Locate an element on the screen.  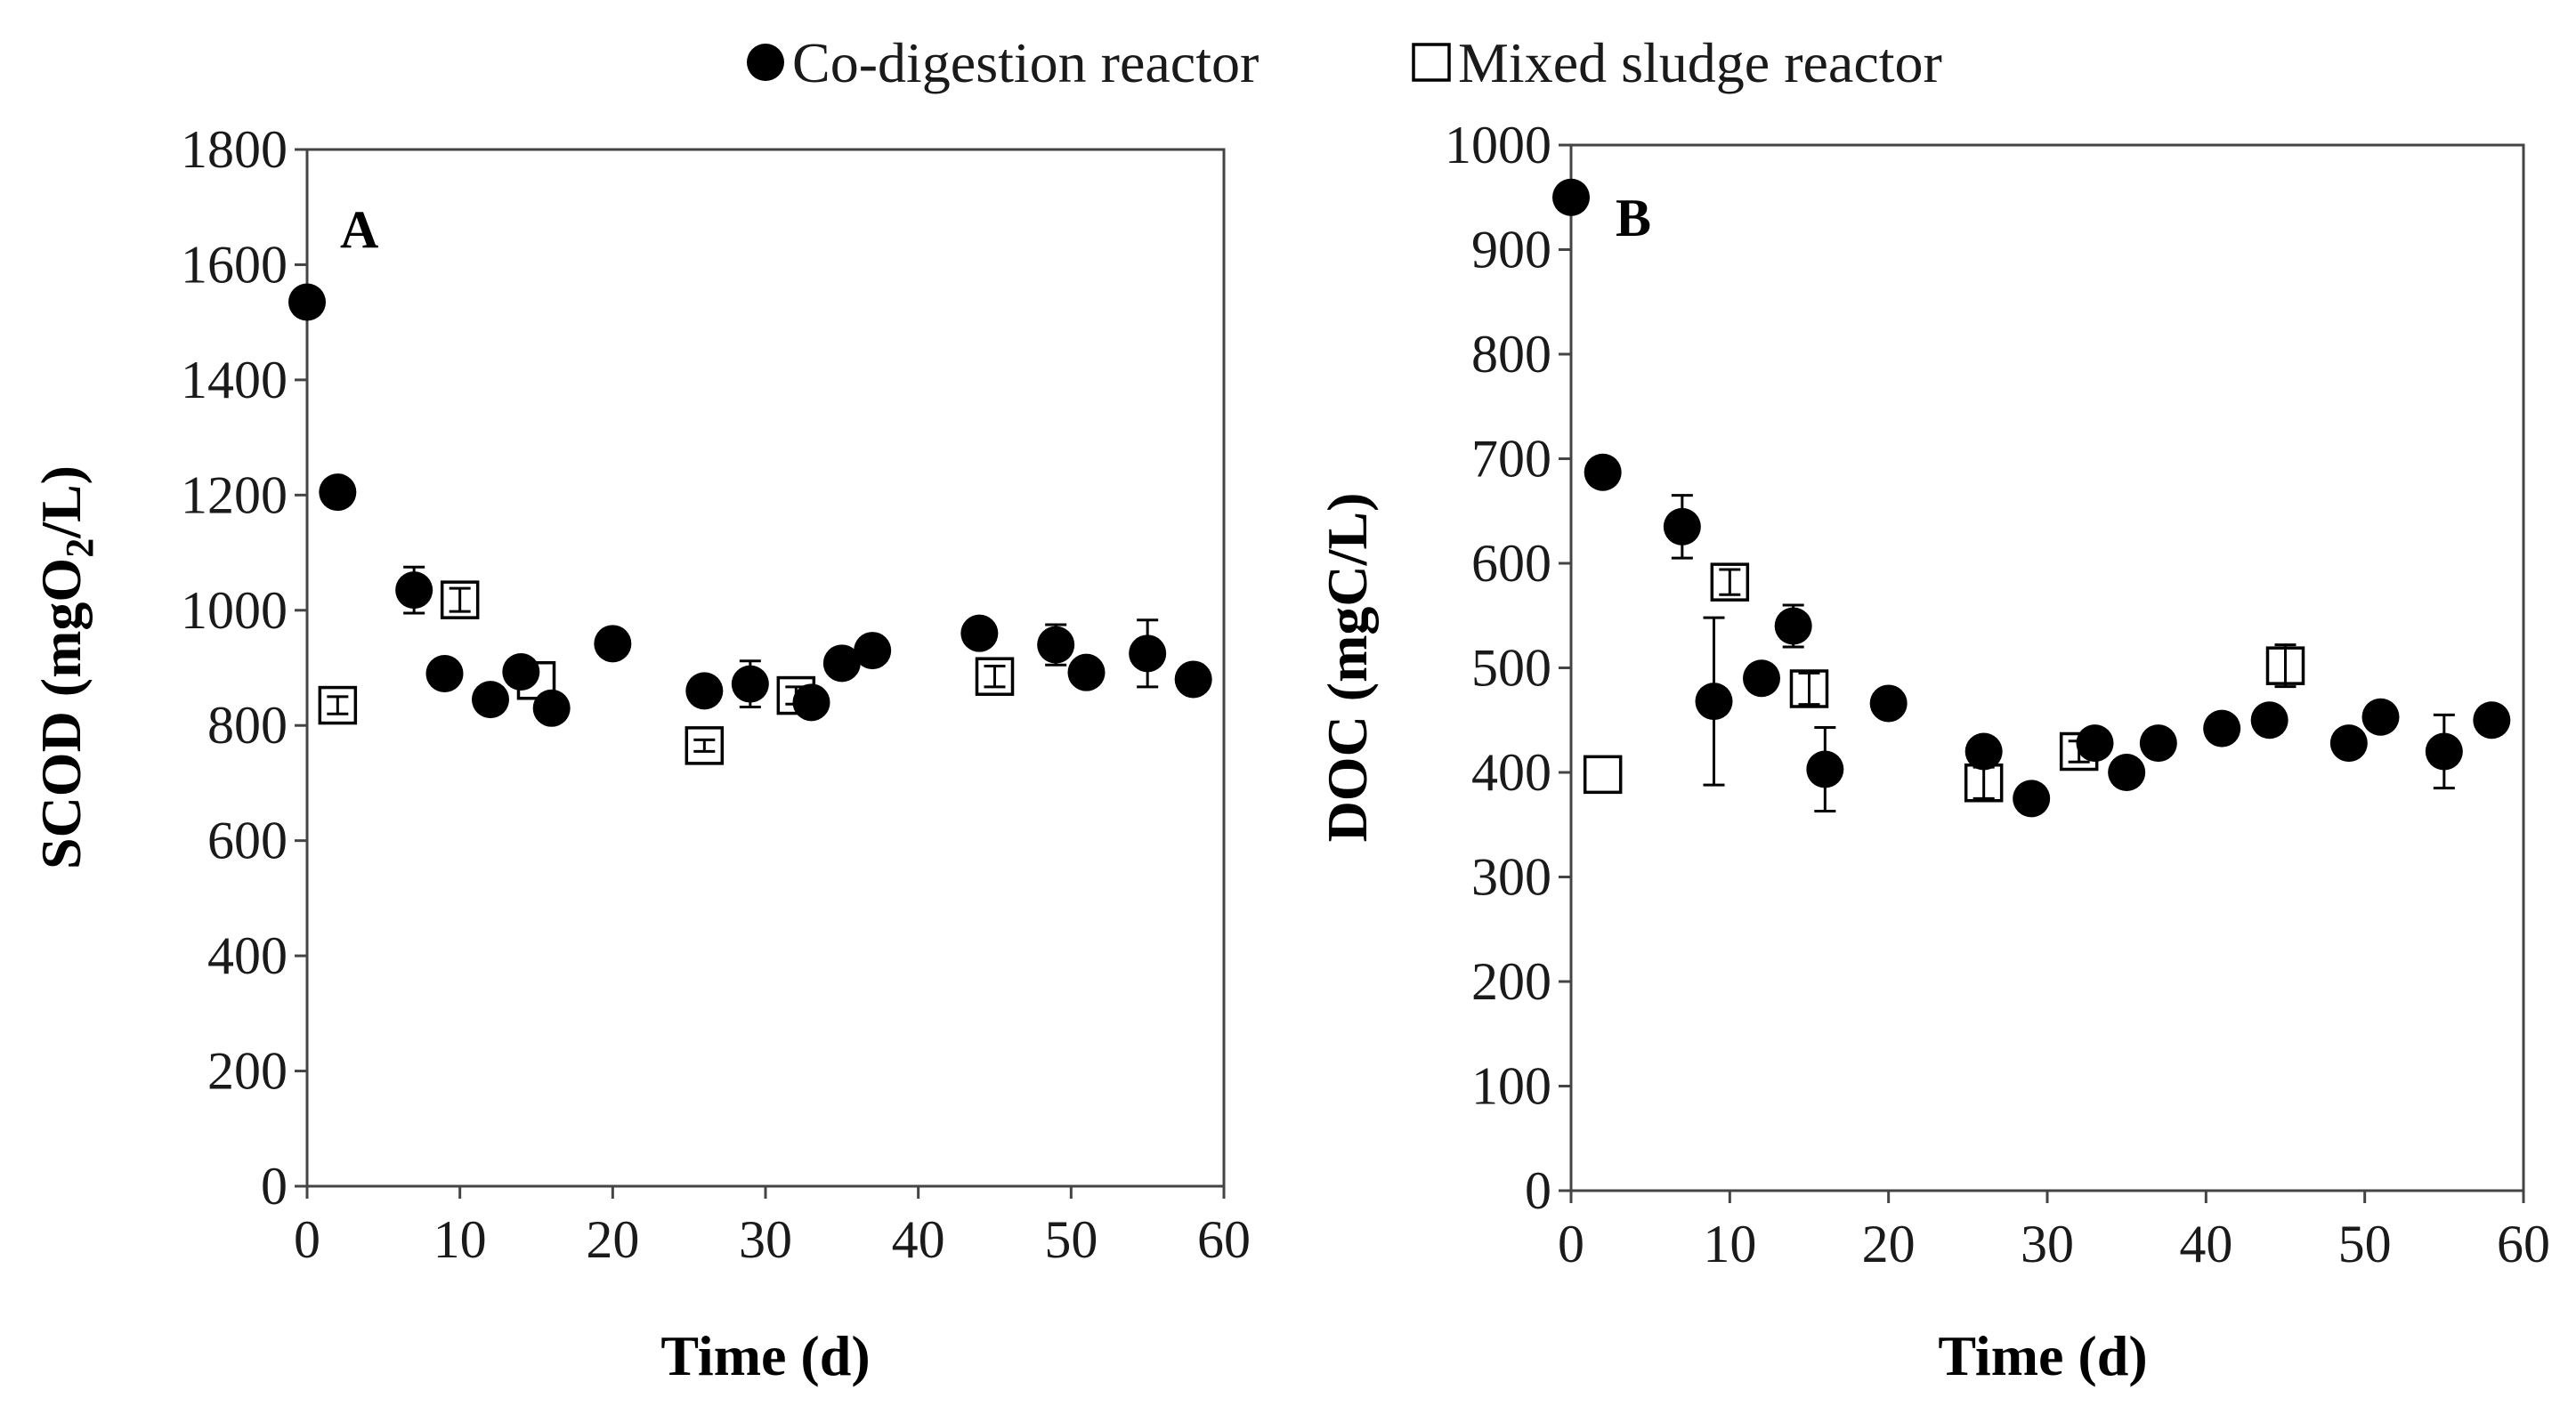
panel-b-y-tick-label-500: 500 is located at coordinates (1511, 668).